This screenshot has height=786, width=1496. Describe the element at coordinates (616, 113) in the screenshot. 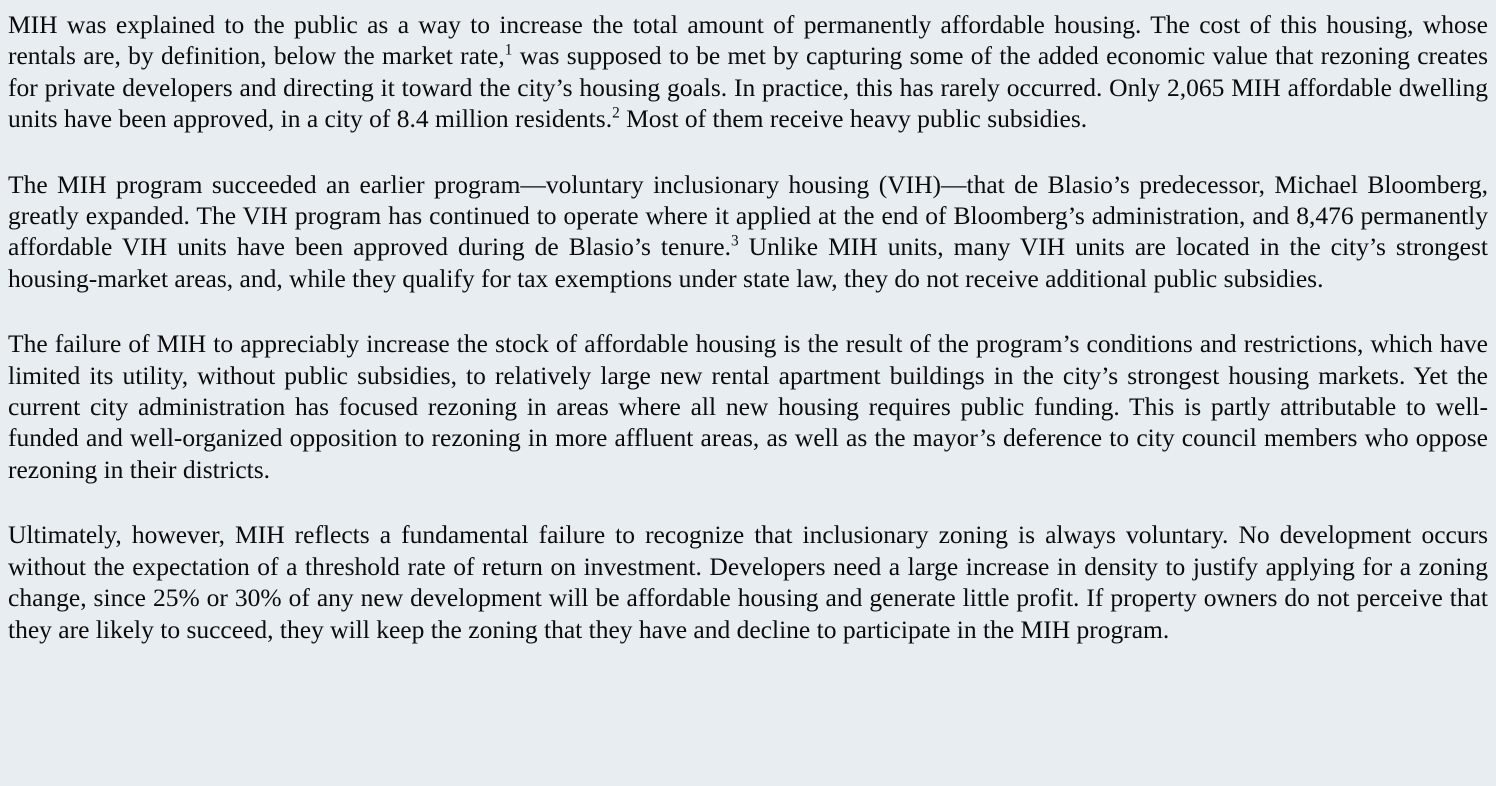

I see `footnote-reference-2: 2` at that location.